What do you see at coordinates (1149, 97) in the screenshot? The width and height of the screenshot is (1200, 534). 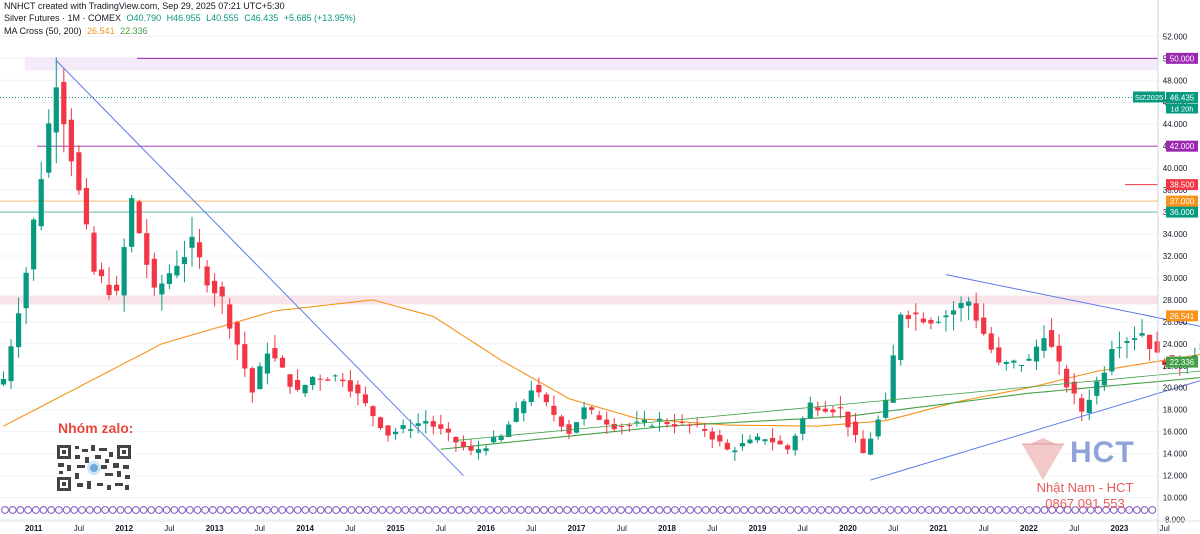 I see `symbol-tag: SIZ2025` at bounding box center [1149, 97].